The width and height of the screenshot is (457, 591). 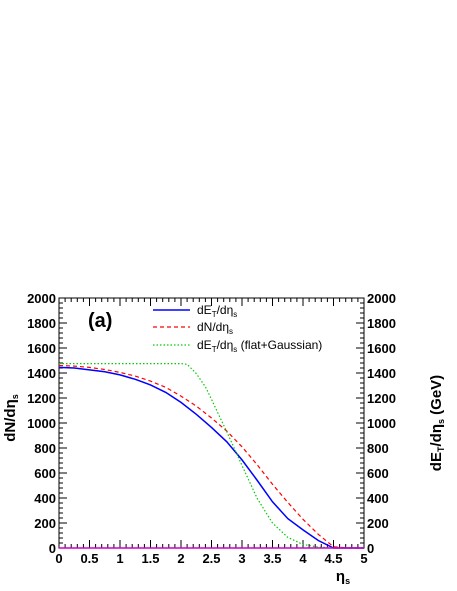 I want to click on x-tick-label: 2, so click(x=180, y=558).